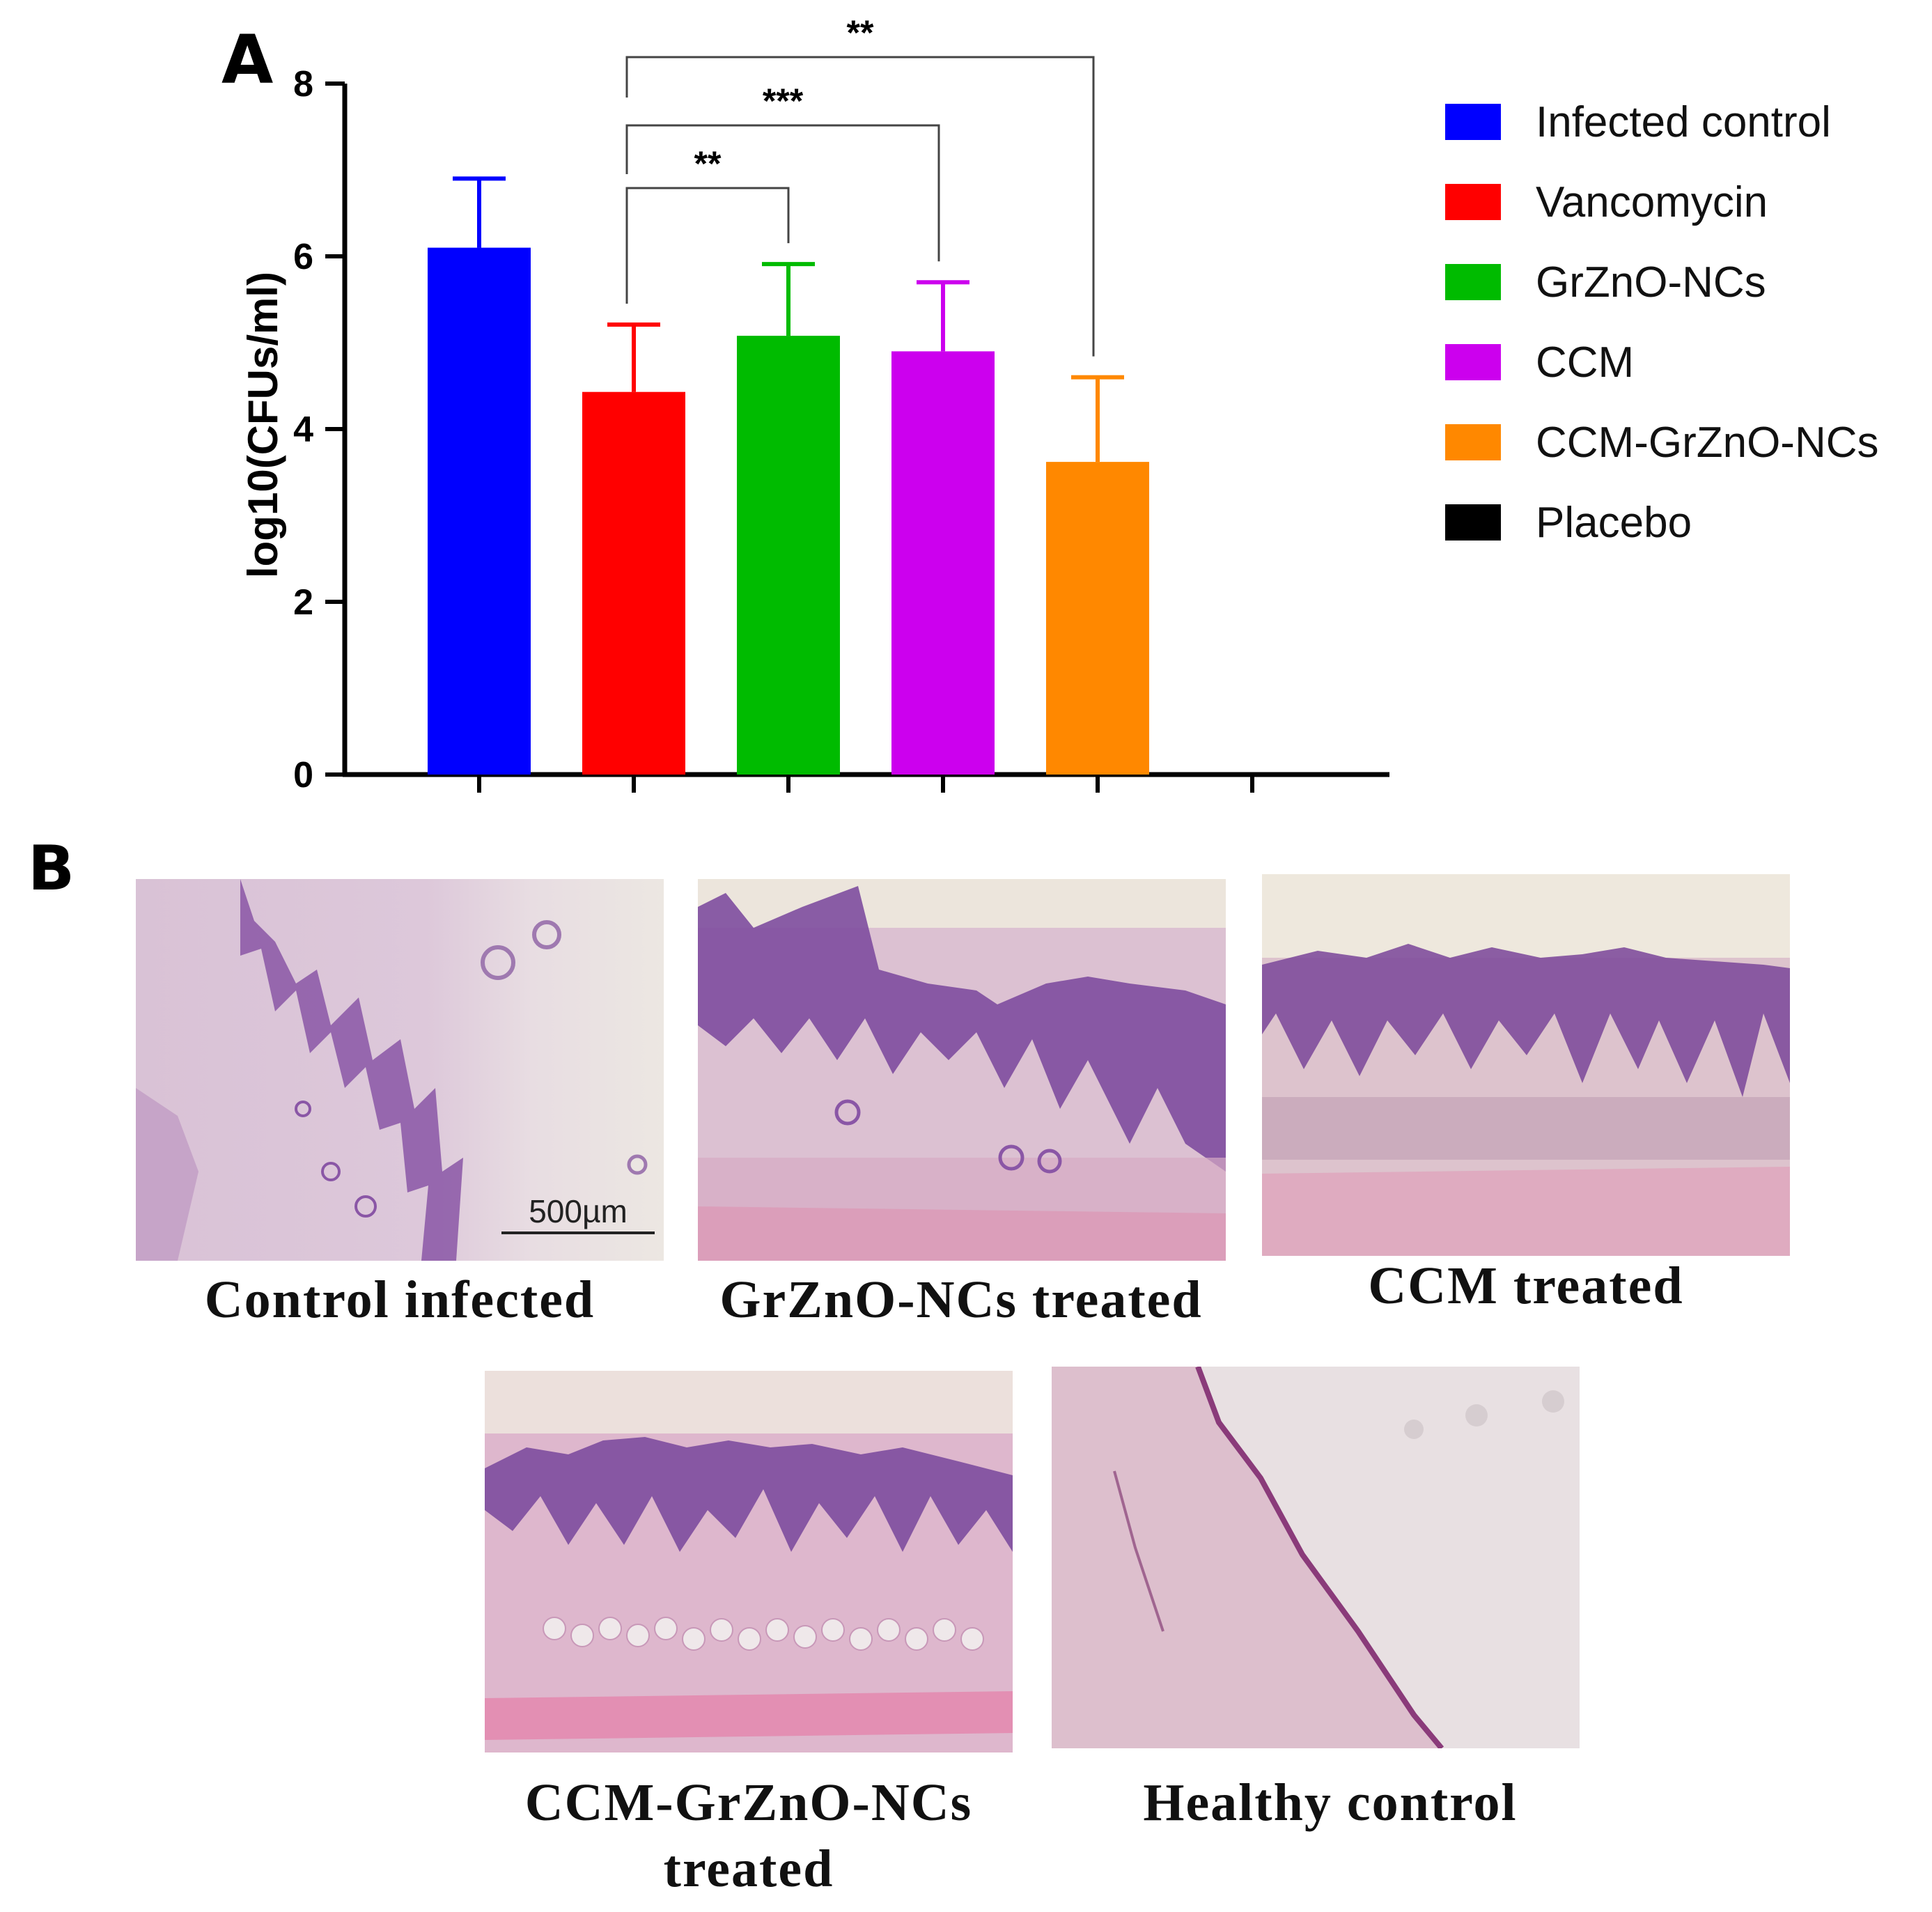 The height and width of the screenshot is (1912, 1932). What do you see at coordinates (633, 583) in the screenshot?
I see `bar-vancomycin` at bounding box center [633, 583].